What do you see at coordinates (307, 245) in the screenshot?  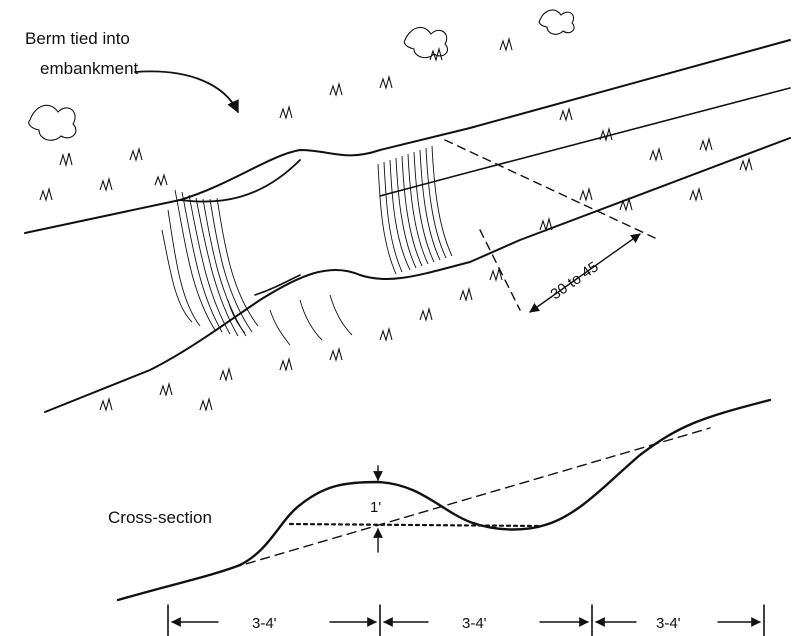 I see `berm-shading` at bounding box center [307, 245].